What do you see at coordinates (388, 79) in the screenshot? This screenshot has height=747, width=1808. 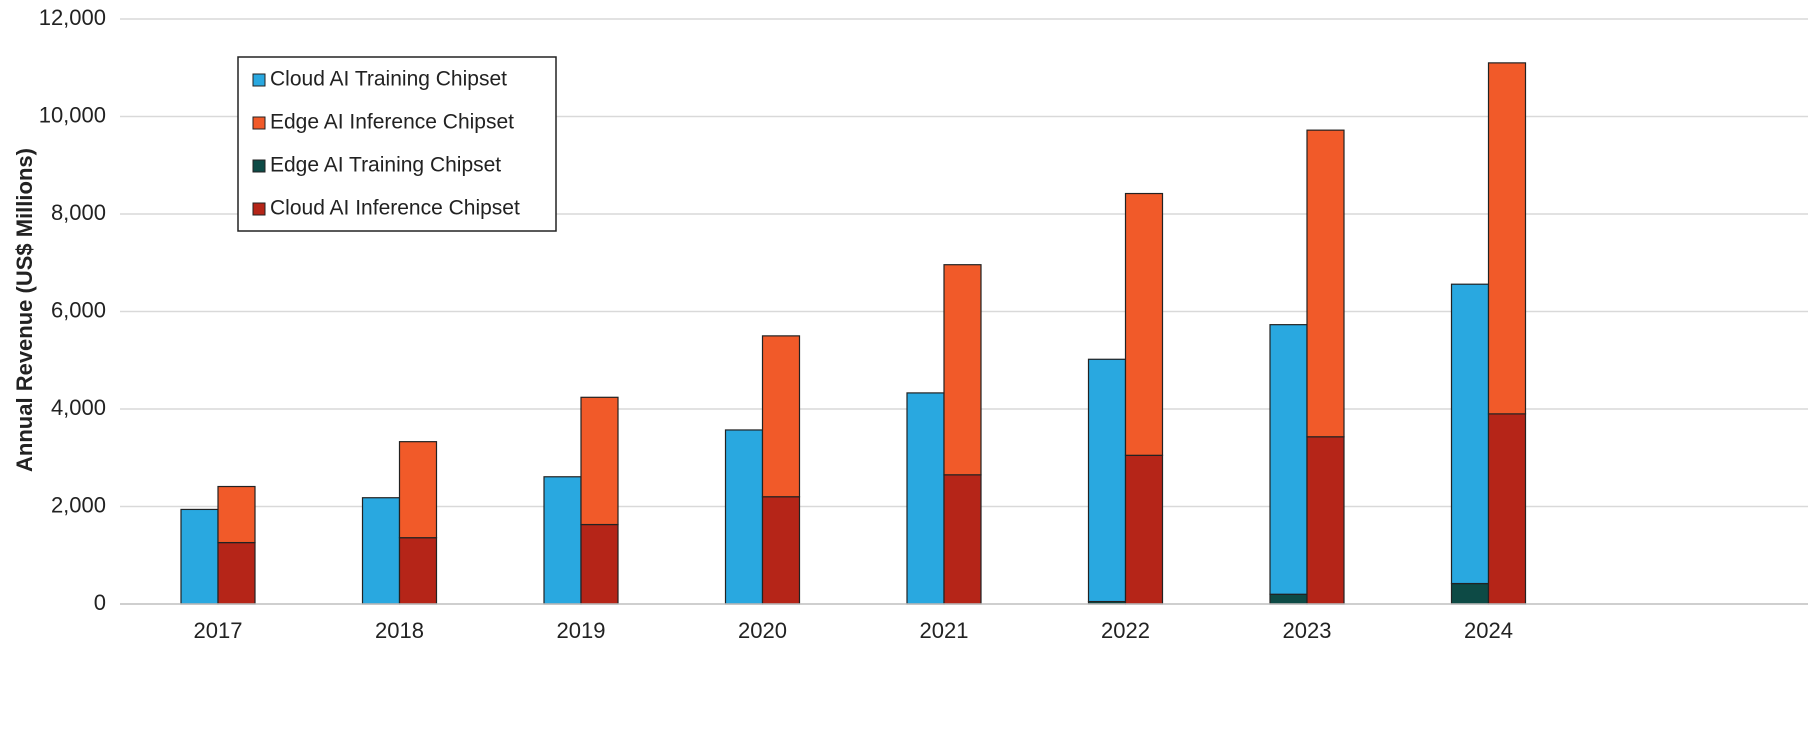 I see `legend-label: Cloud AI Training Chipset` at bounding box center [388, 79].